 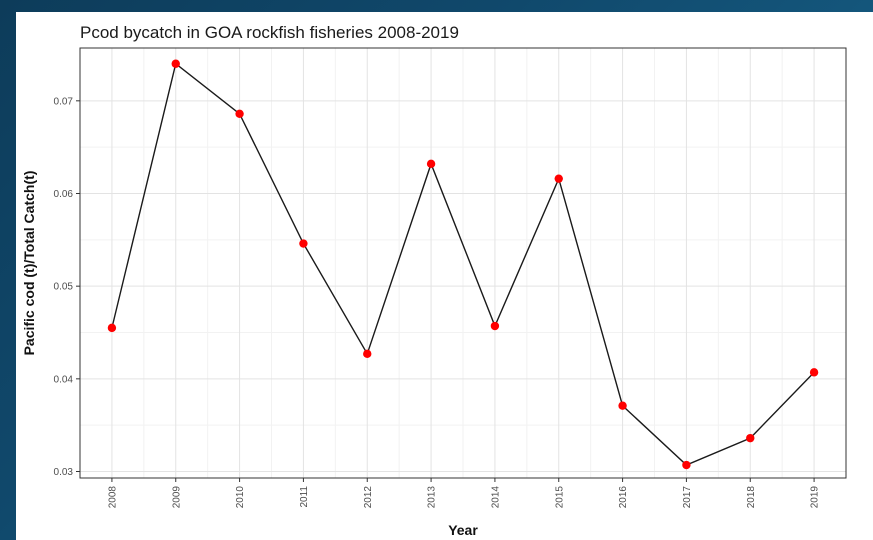 What do you see at coordinates (368, 497) in the screenshot?
I see `x-tick-label: 2012` at bounding box center [368, 497].